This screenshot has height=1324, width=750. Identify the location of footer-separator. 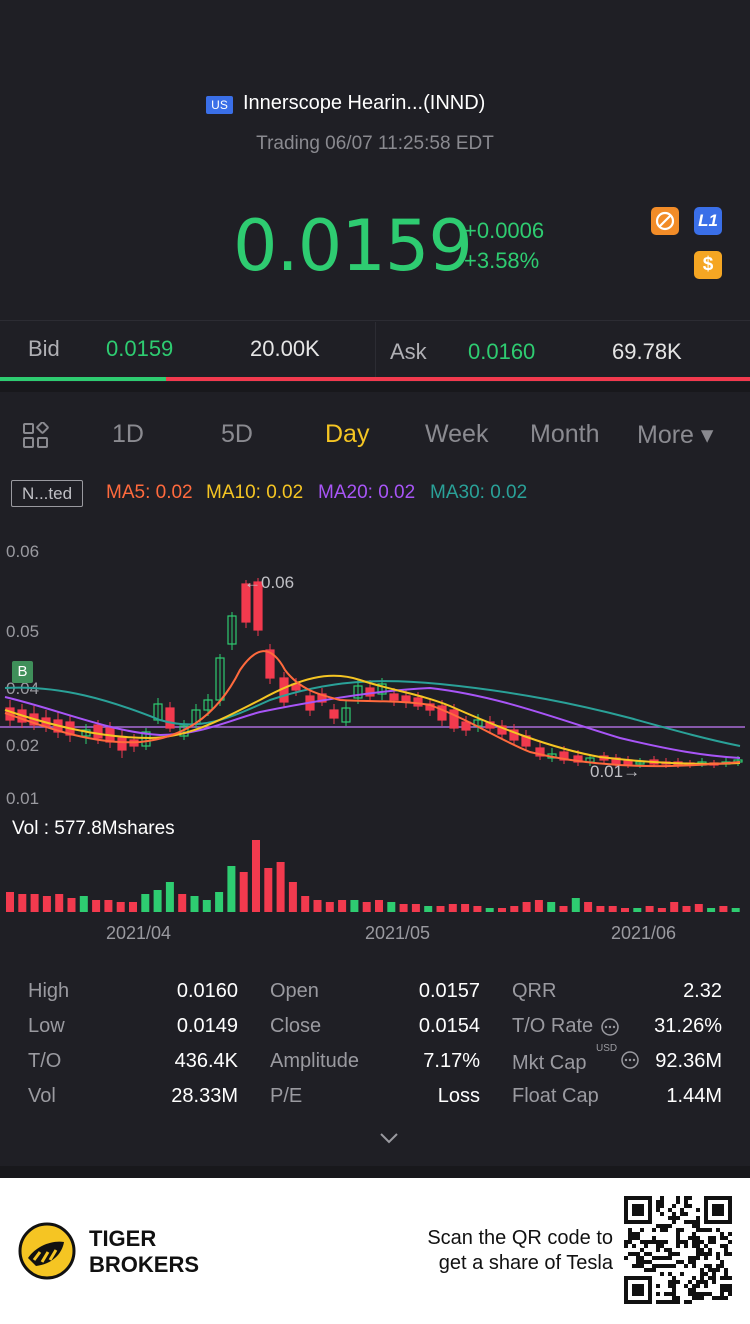
(375, 1172).